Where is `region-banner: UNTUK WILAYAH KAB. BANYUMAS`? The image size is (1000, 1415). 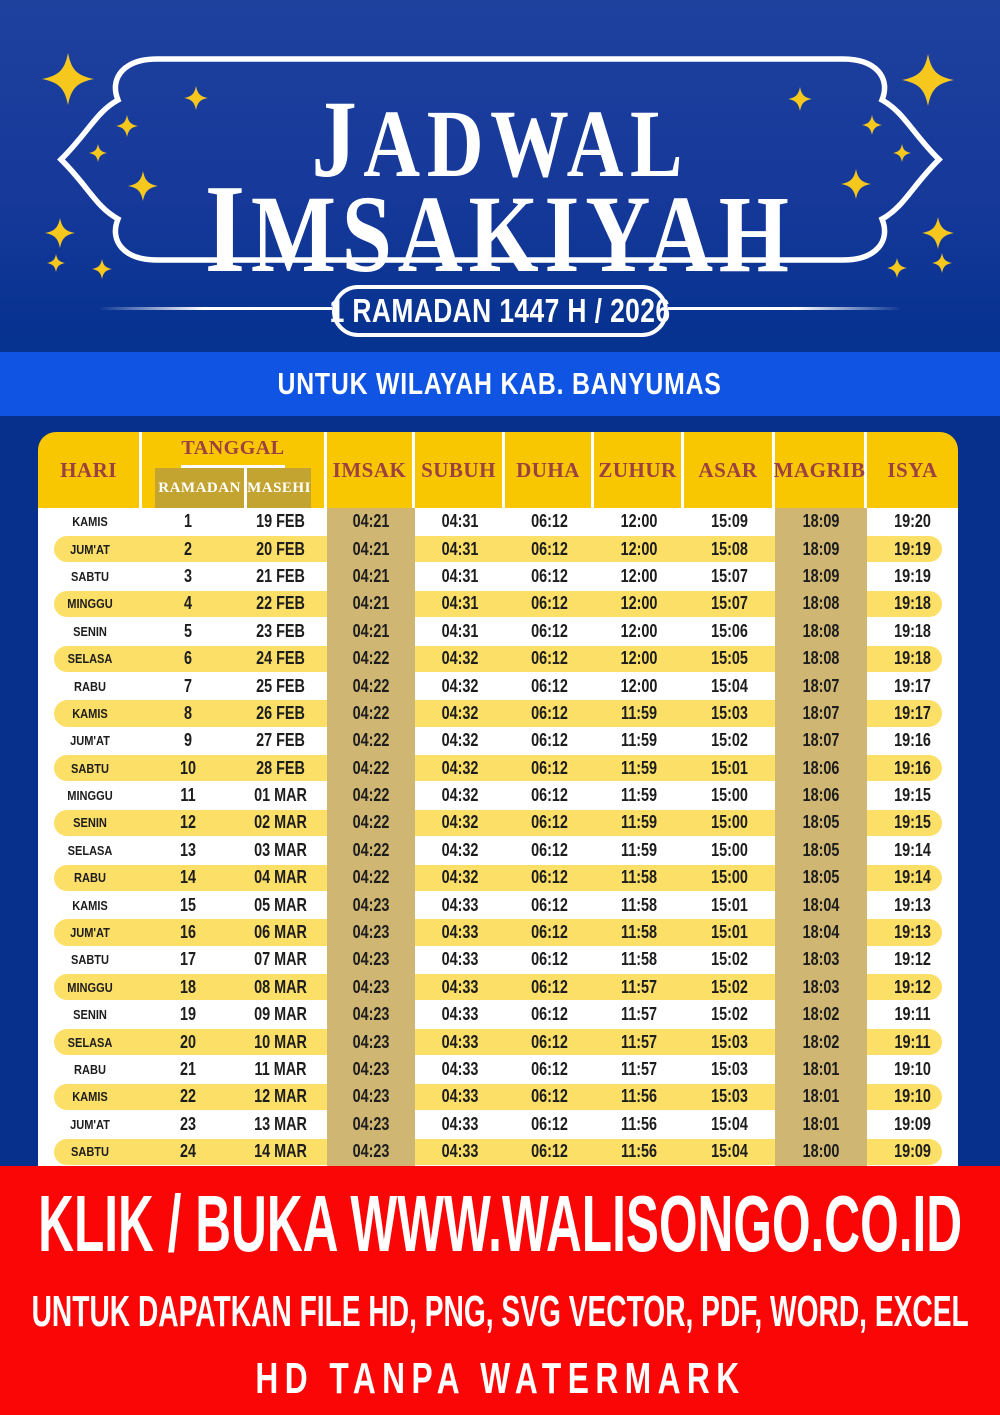 region-banner: UNTUK WILAYAH KAB. BANYUMAS is located at coordinates (500, 384).